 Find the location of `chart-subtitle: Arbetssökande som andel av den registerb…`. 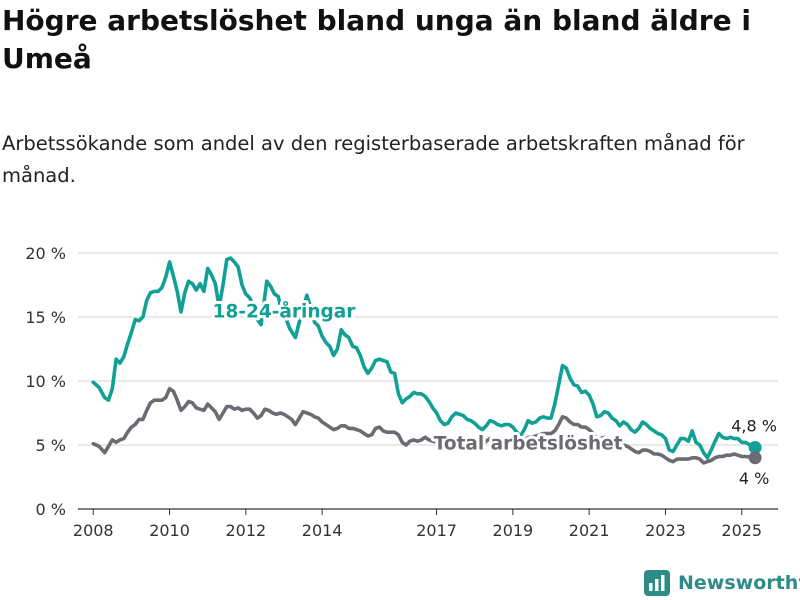

chart-subtitle: Arbetssökande som andel av den registerb… is located at coordinates (373, 159).